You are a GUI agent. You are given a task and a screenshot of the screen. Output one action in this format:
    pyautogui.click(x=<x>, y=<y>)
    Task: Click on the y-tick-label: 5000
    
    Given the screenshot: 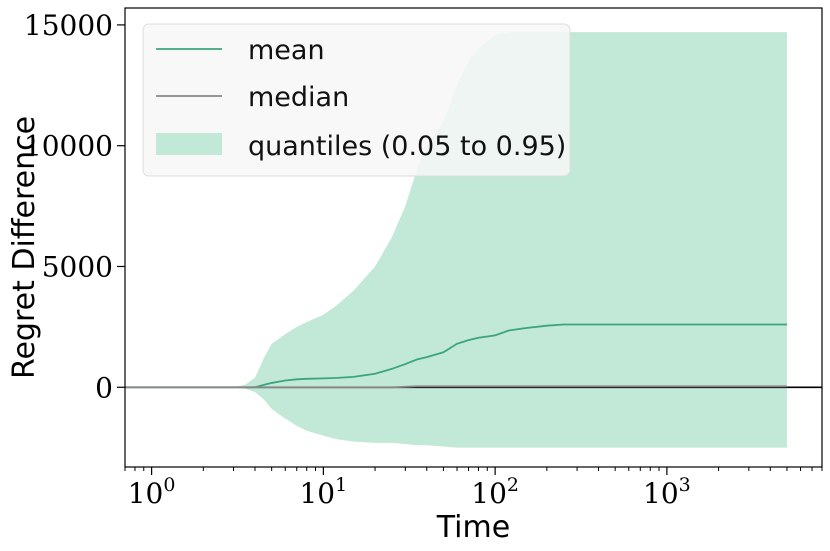 What is the action you would take?
    pyautogui.click(x=77, y=266)
    